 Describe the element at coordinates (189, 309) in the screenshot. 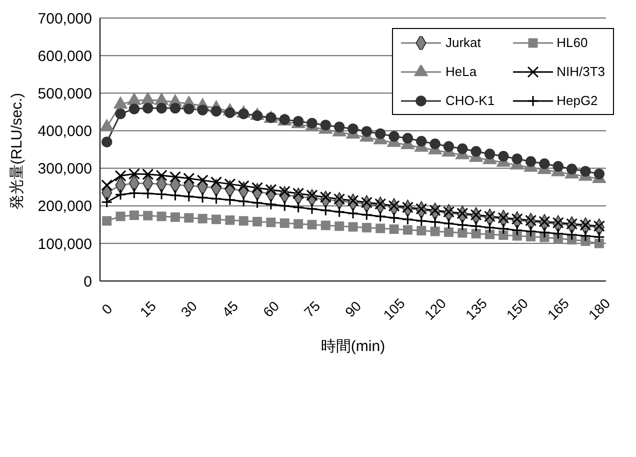

I see `x-tick-label: 30` at that location.